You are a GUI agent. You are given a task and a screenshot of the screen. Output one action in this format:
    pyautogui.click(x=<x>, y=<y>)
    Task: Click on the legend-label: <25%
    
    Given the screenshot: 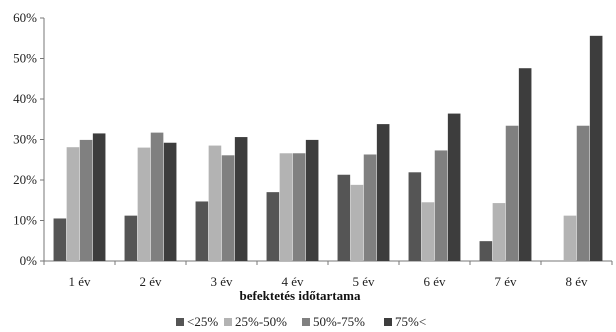 What is the action you would take?
    pyautogui.click(x=202, y=321)
    